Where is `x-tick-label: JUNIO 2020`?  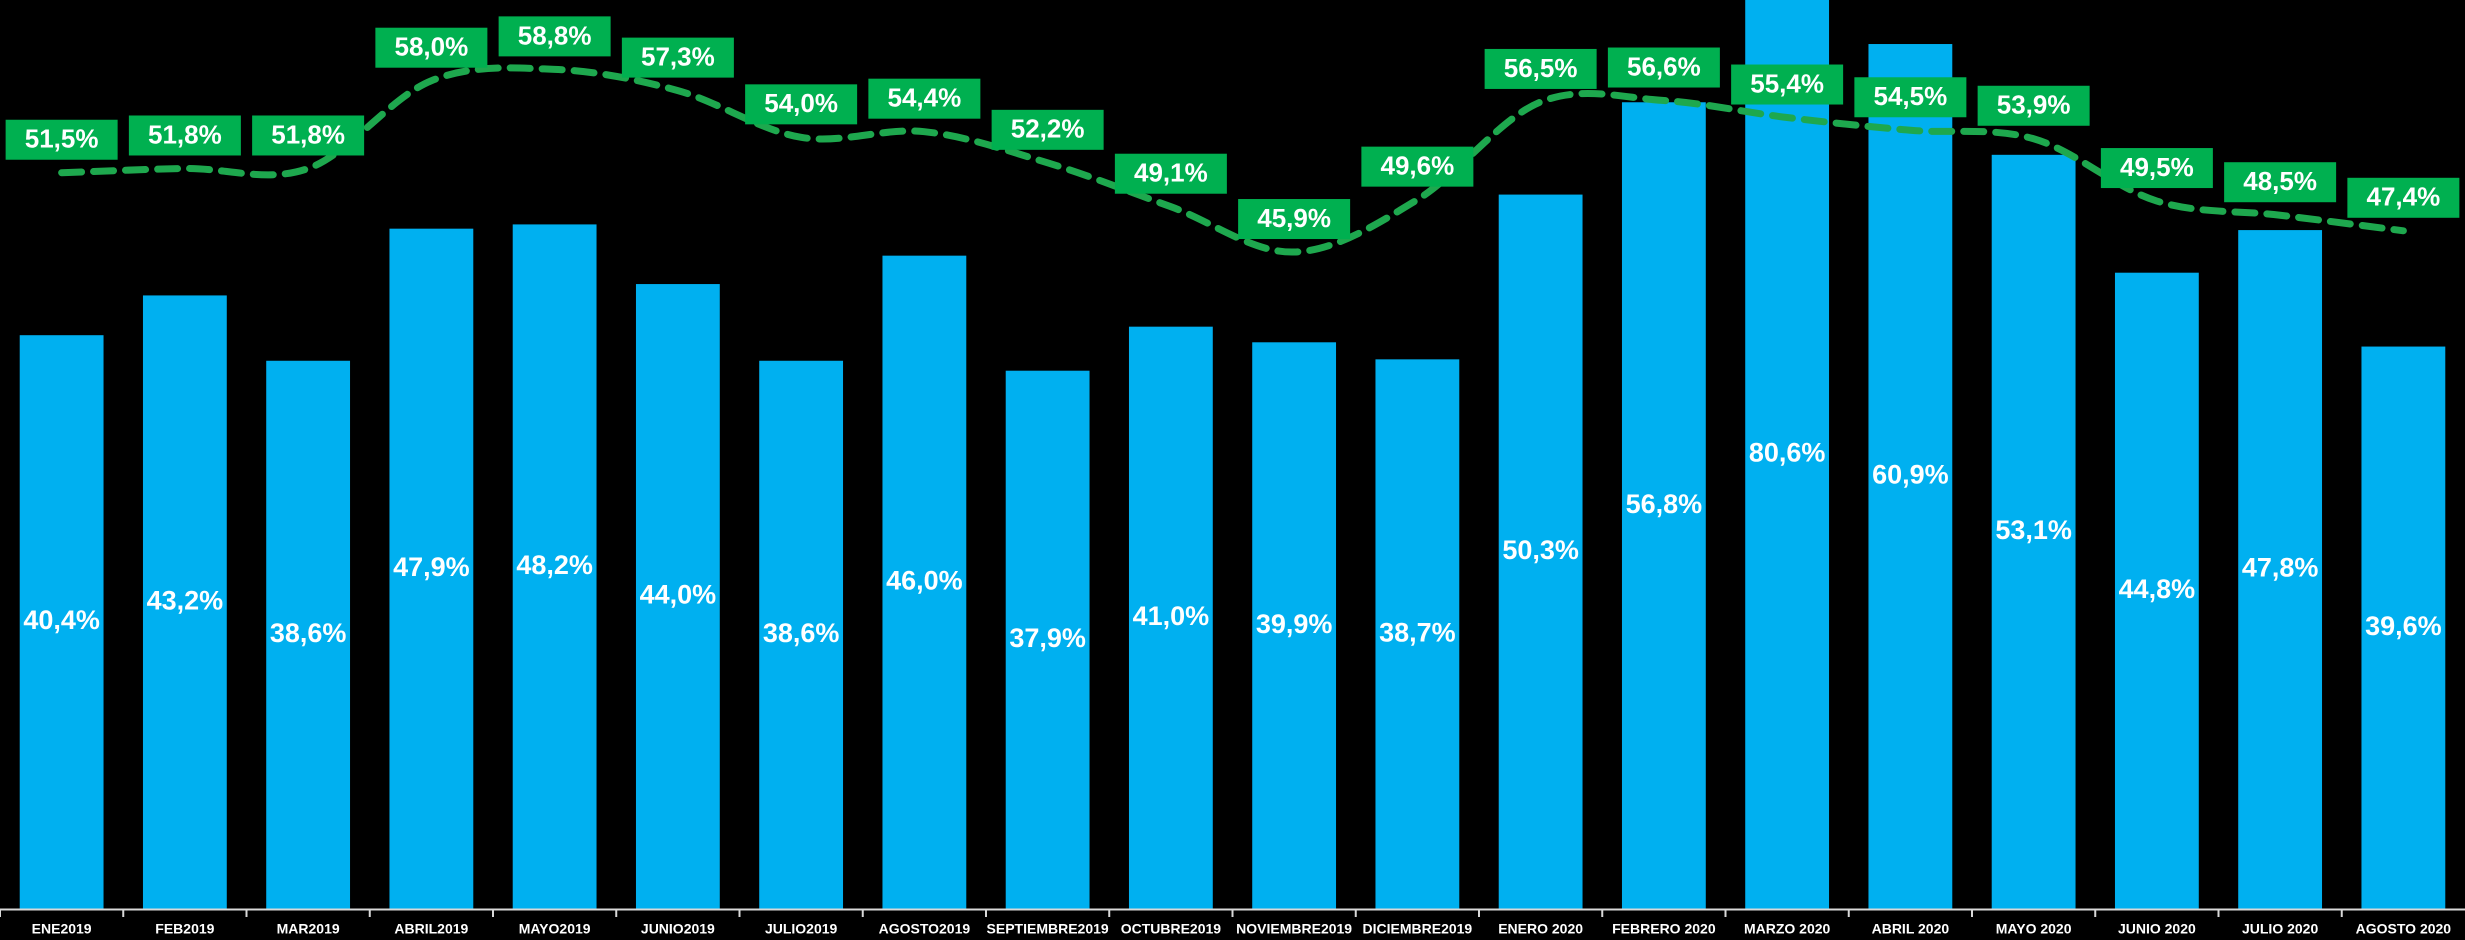 x-tick-label: JUNIO 2020 is located at coordinates (2157, 929).